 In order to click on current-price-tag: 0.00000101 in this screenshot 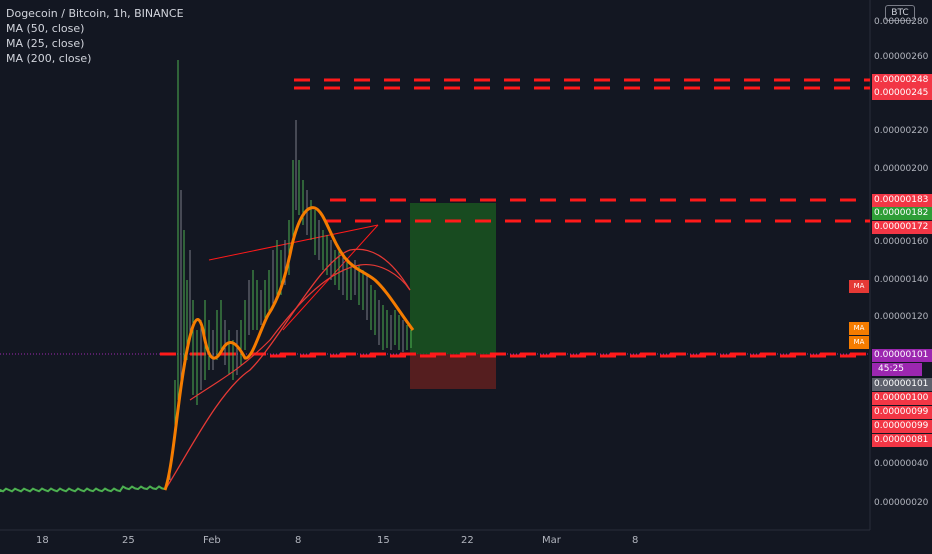, I will do `click(902, 355)`.